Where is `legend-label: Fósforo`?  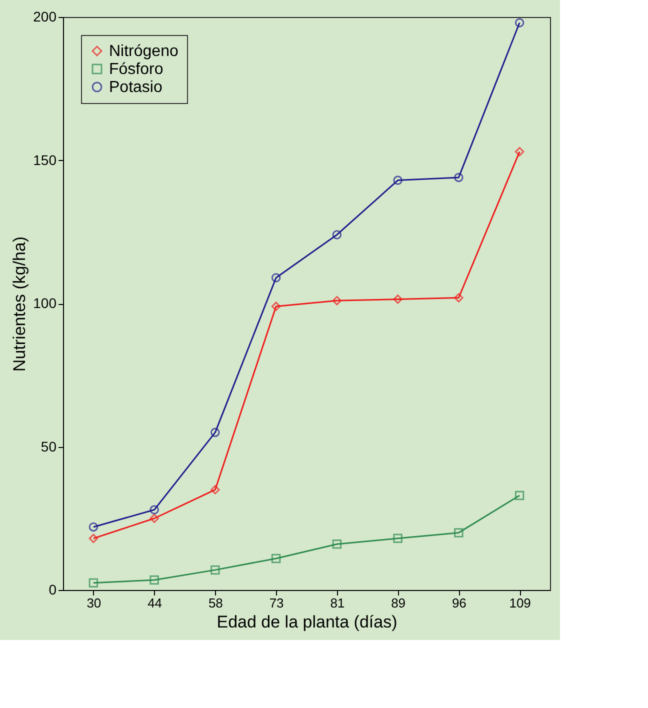 legend-label: Fósforo is located at coordinates (136, 69).